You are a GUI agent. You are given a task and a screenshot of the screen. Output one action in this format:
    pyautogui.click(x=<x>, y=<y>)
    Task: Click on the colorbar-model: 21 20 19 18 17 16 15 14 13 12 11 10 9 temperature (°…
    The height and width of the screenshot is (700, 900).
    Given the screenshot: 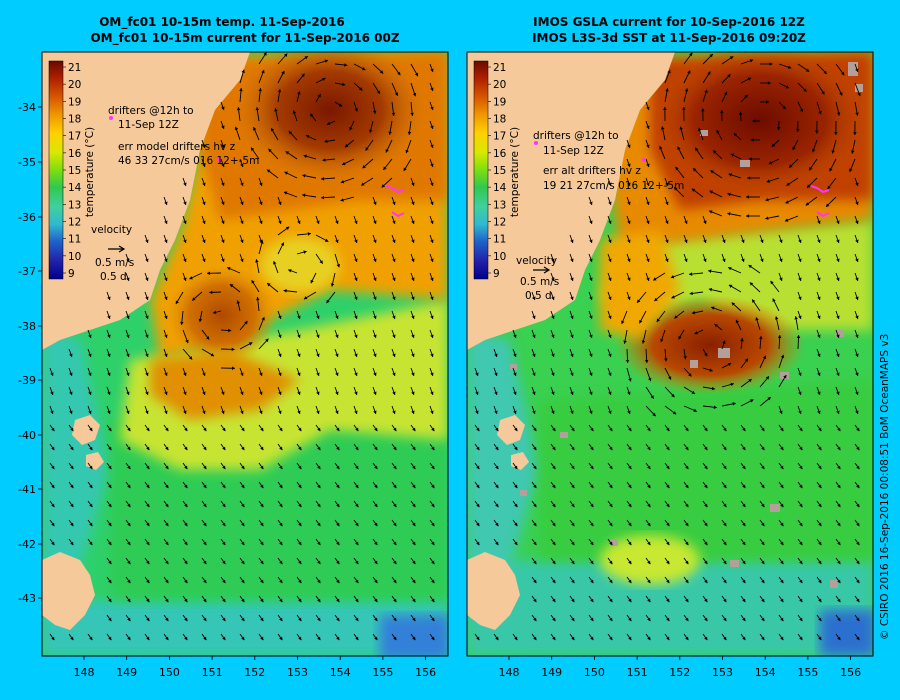 What is the action you would take?
    pyautogui.click(x=72, y=170)
    